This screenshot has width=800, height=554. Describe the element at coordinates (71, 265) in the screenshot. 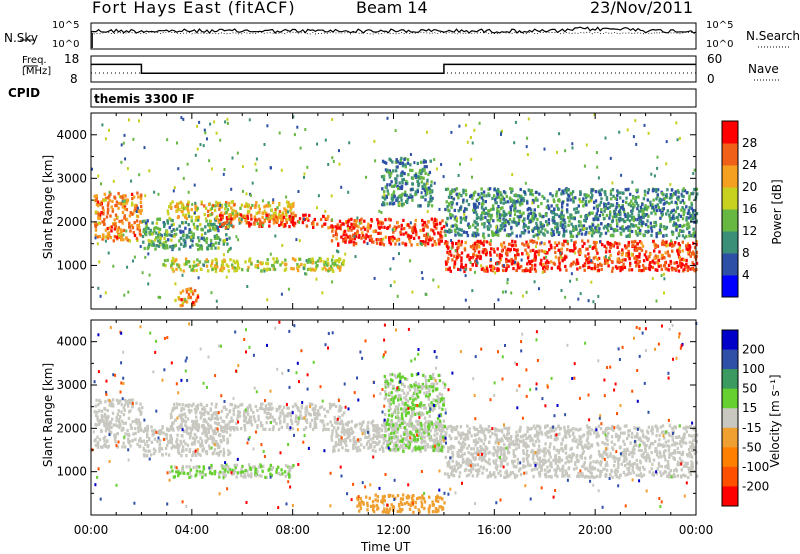

I see `power-ytick-label: 1000` at that location.